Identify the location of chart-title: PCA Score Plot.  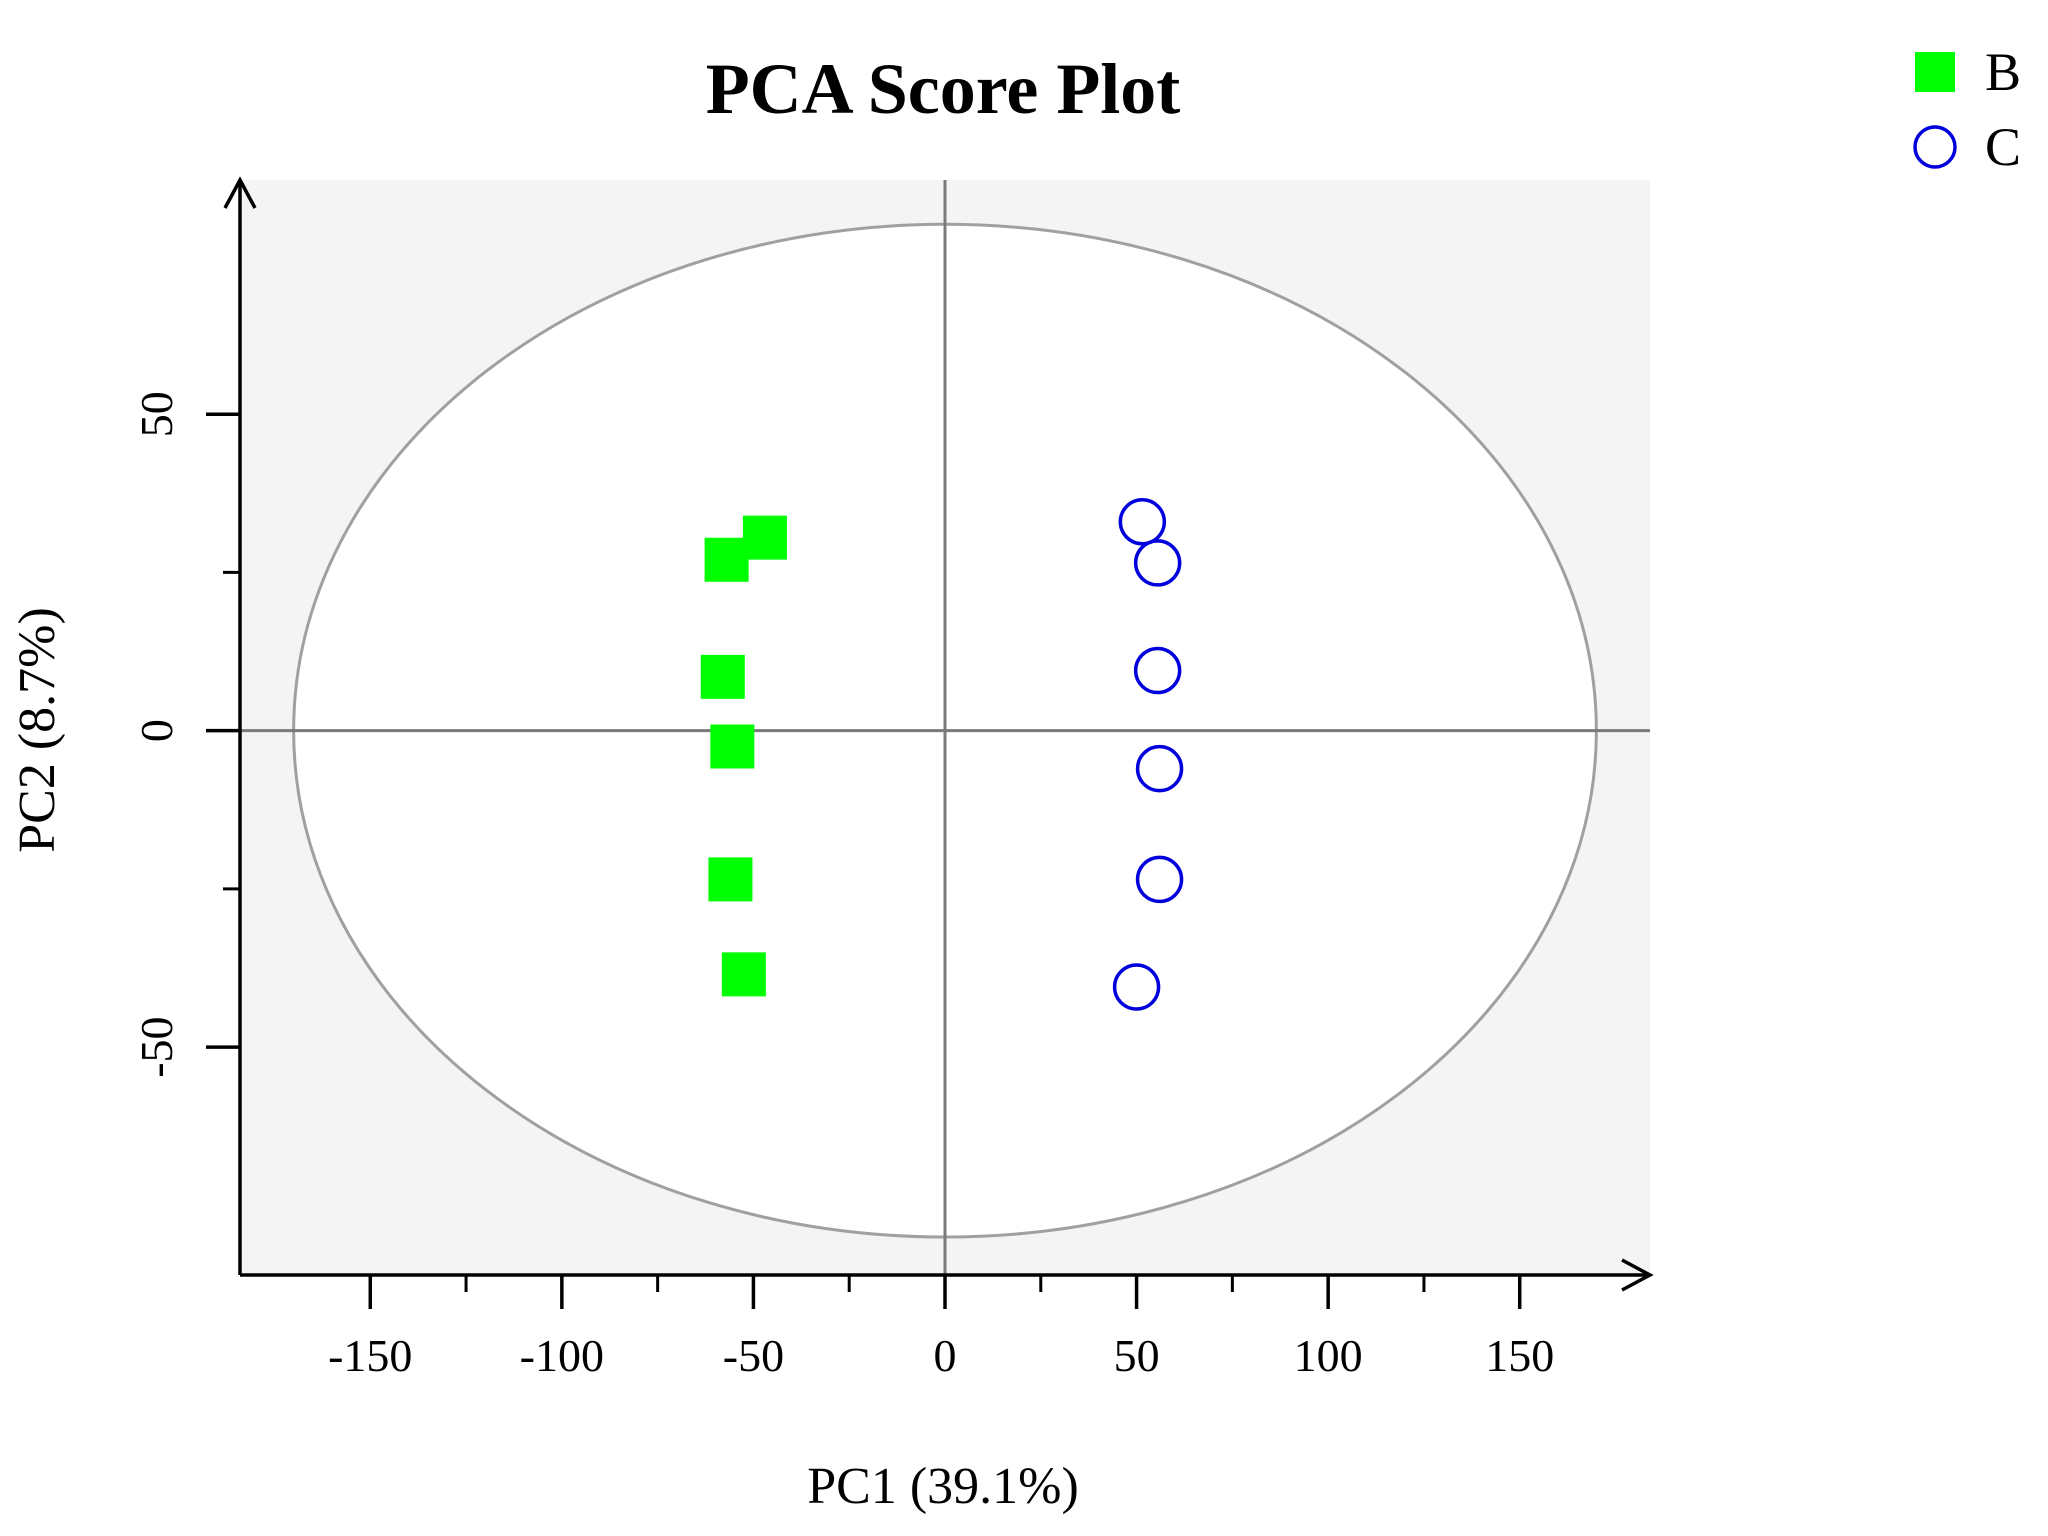
(943, 89).